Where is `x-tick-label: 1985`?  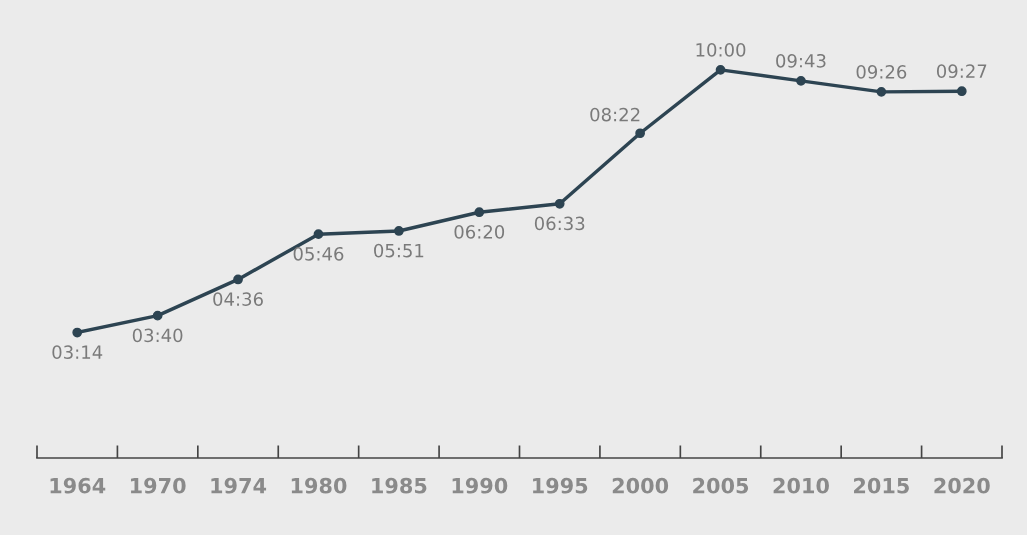 x-tick-label: 1985 is located at coordinates (399, 485).